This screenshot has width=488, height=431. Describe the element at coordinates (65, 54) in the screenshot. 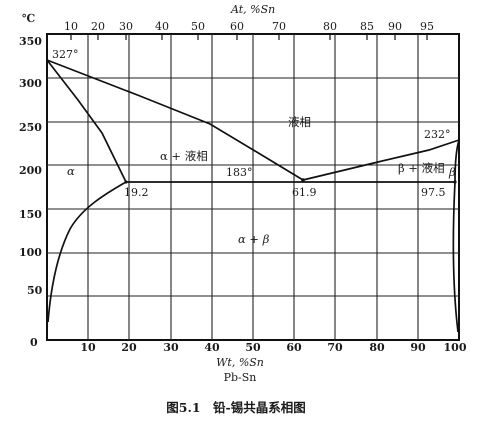

I see `pb-melting-label: 327°` at that location.